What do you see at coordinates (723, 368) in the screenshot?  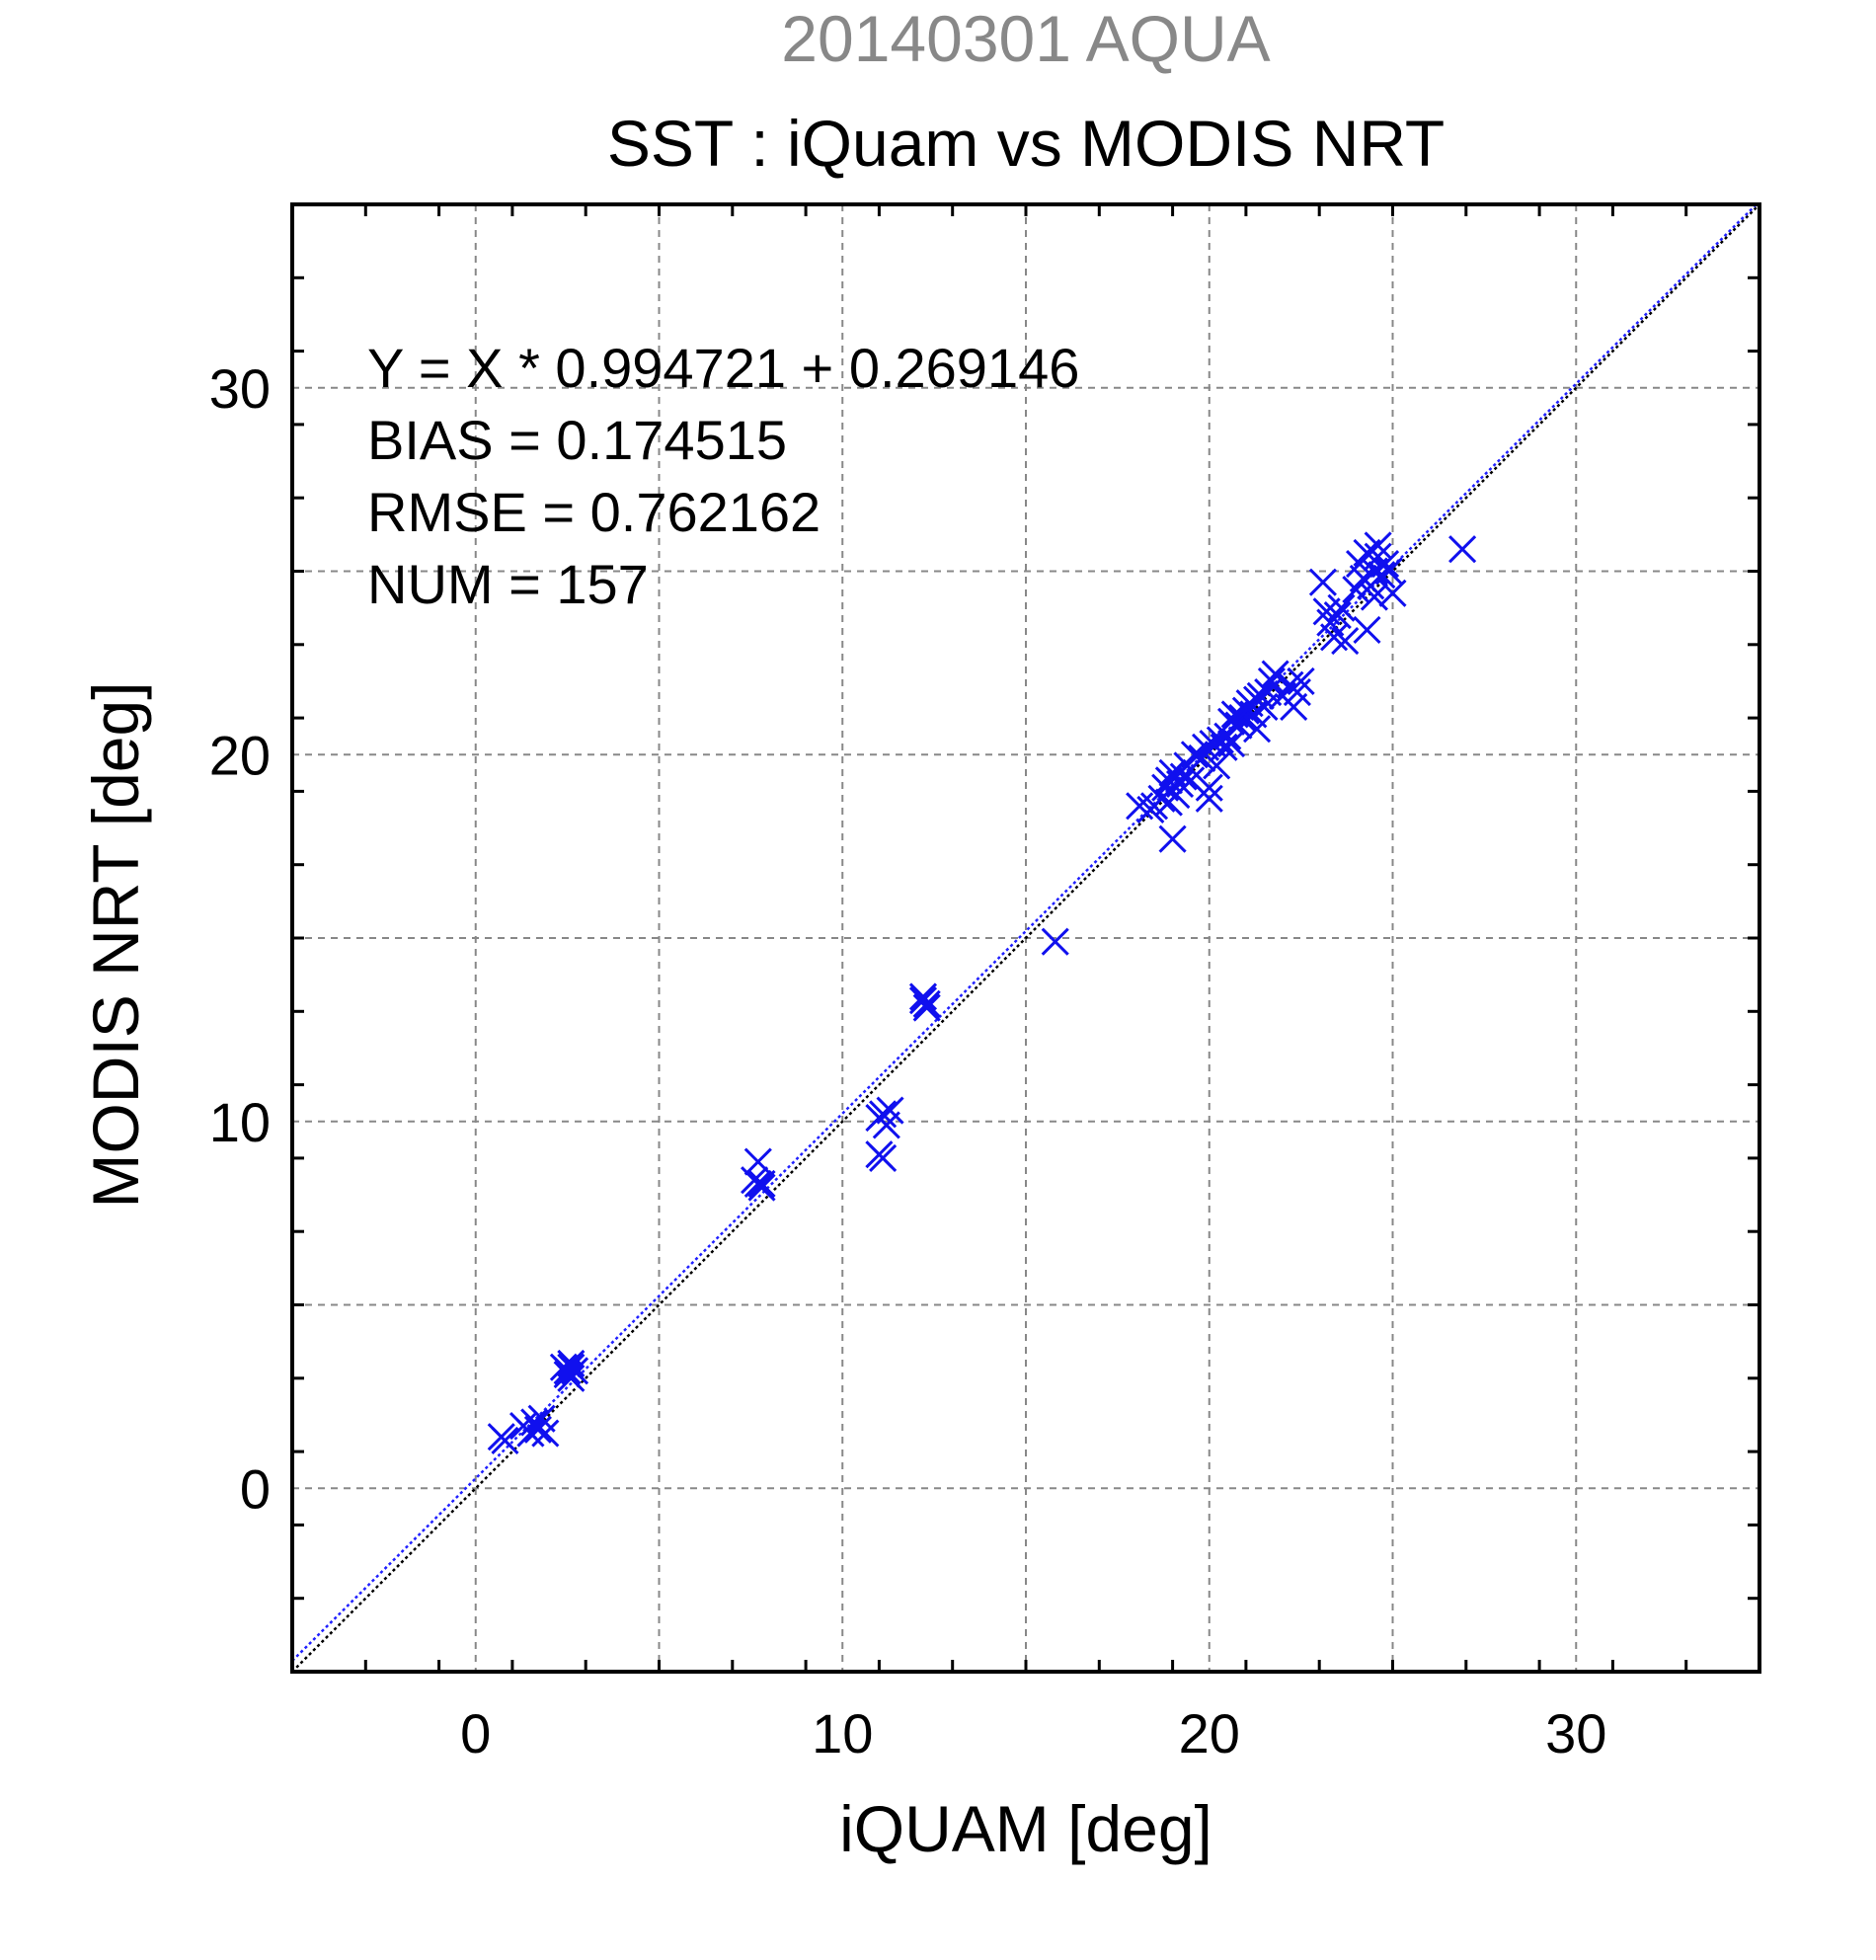 I see `stats-line: Y = X * 0.994721 + 0.269146` at bounding box center [723, 368].